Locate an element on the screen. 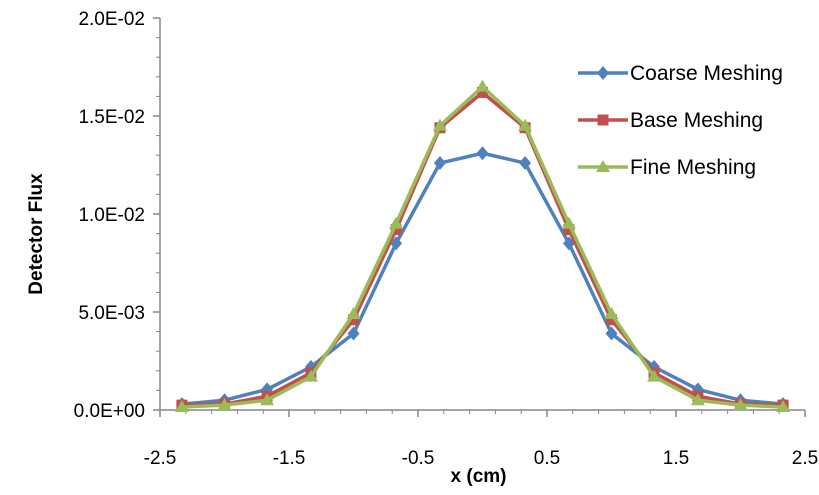  y-tick-label: 1.5E-02 is located at coordinates (111, 117).